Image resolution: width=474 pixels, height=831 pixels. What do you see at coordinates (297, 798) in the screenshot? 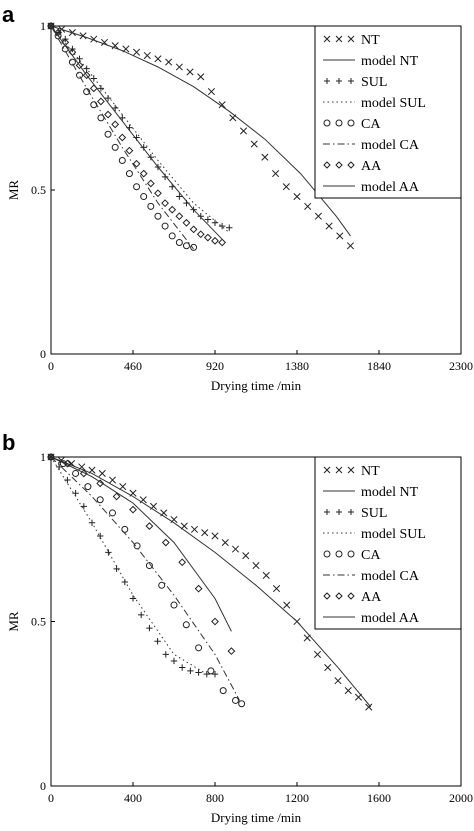
I see `x-tick-label: 1200` at bounding box center [297, 798].